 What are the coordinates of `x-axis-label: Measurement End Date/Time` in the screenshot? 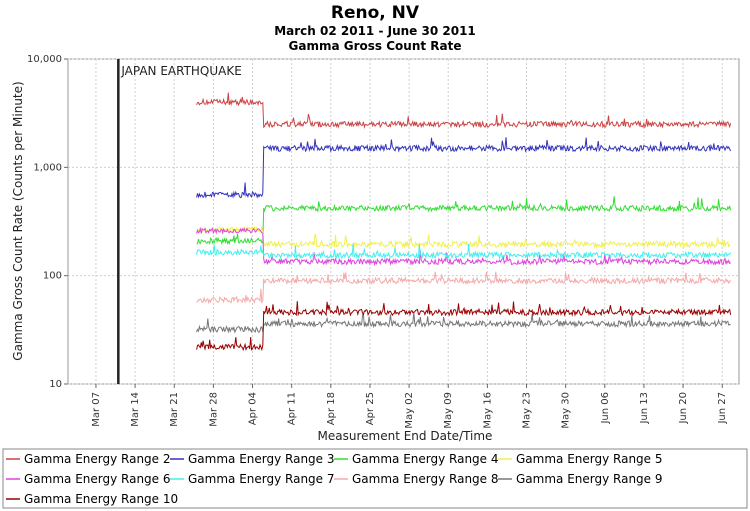 It's located at (405, 436).